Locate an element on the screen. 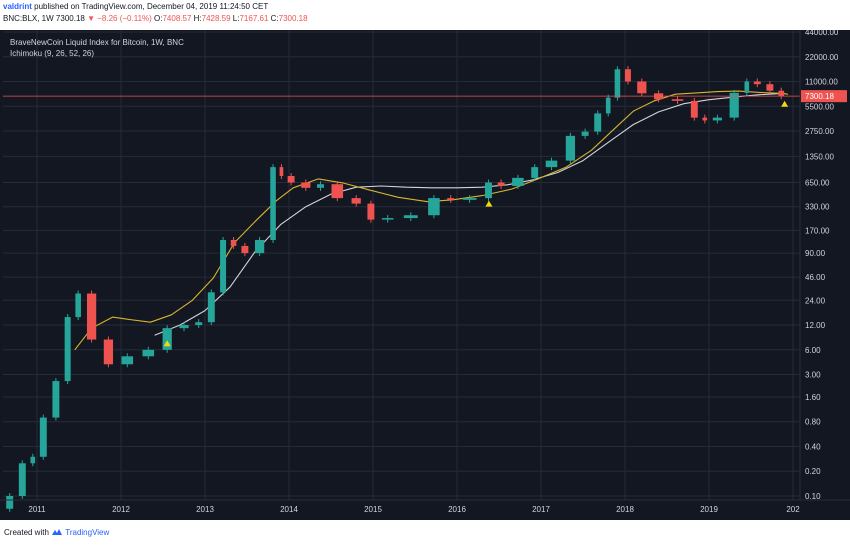 Image resolution: width=850 pixels, height=545 pixels. high-value: 7428.59 is located at coordinates (216, 18).